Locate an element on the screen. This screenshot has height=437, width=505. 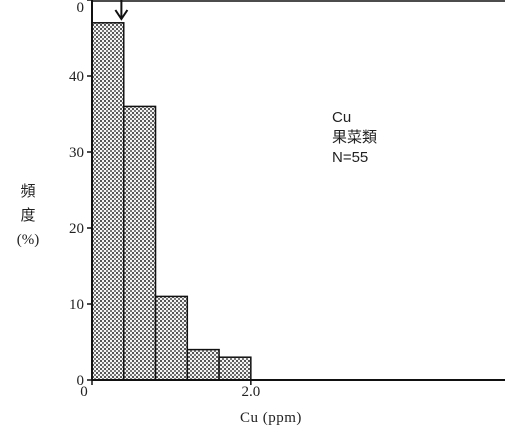
y-axis-label: 頻 度 (%) is located at coordinates (28, 216).